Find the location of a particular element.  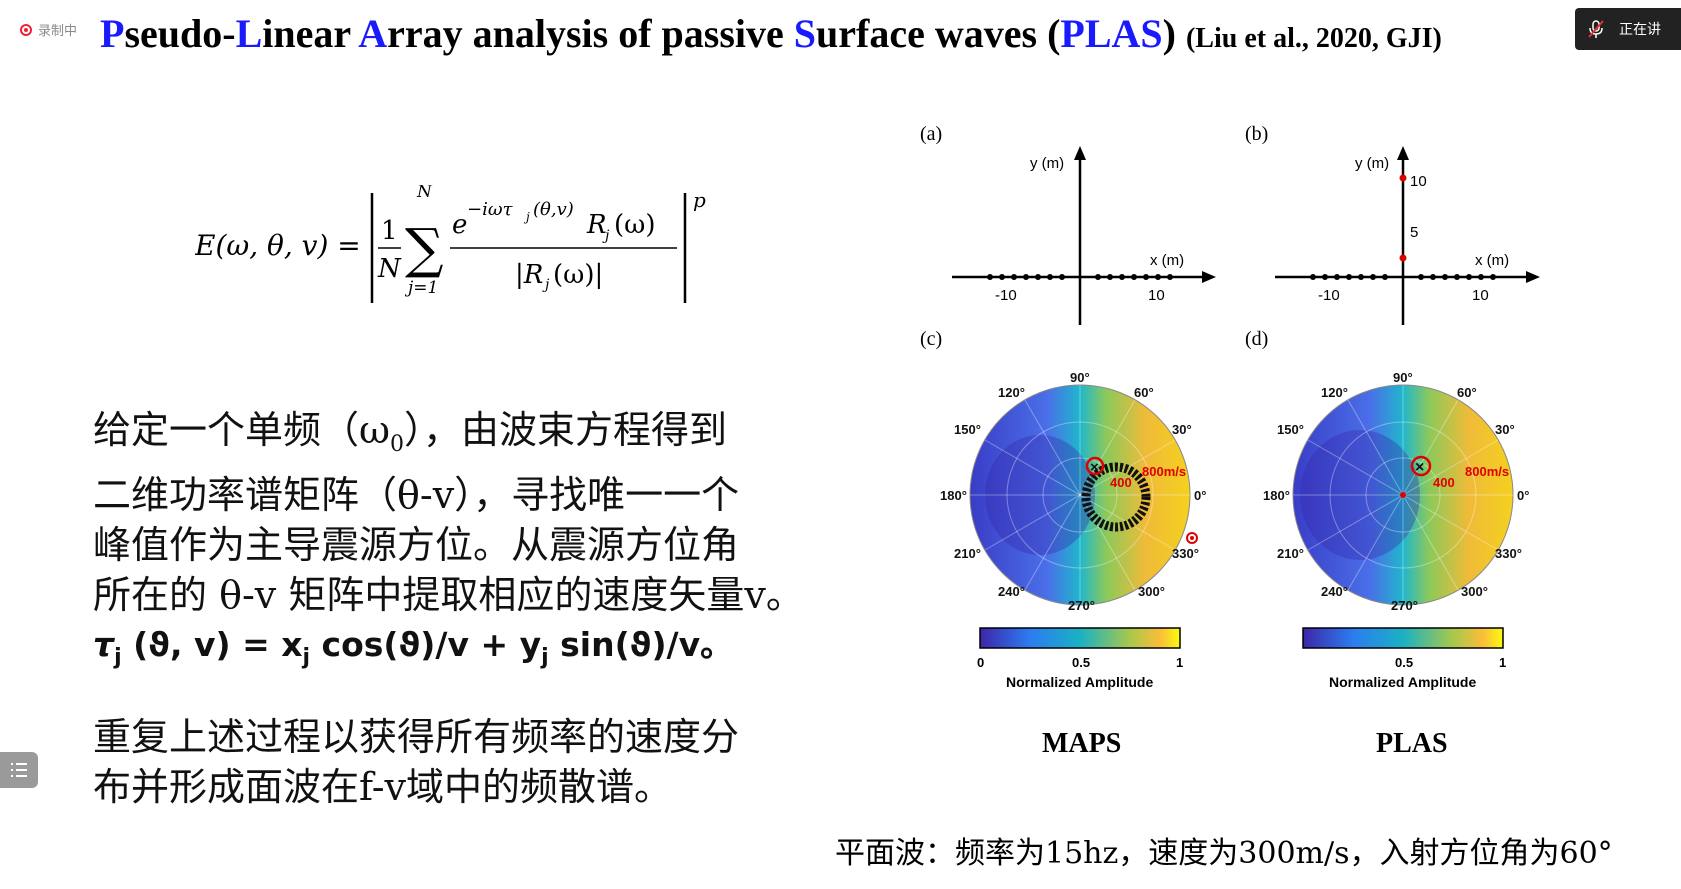

panel-a: (a) y (m) x (m) -10 10 is located at coordinates (1068, 224).